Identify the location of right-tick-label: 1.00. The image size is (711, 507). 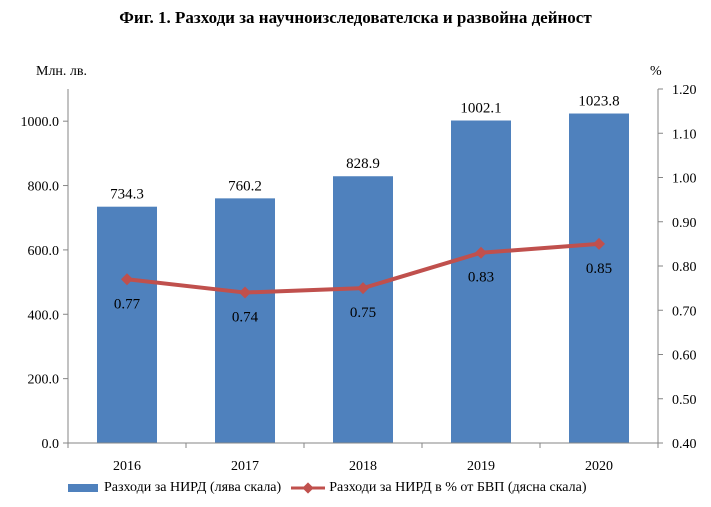
(684, 179).